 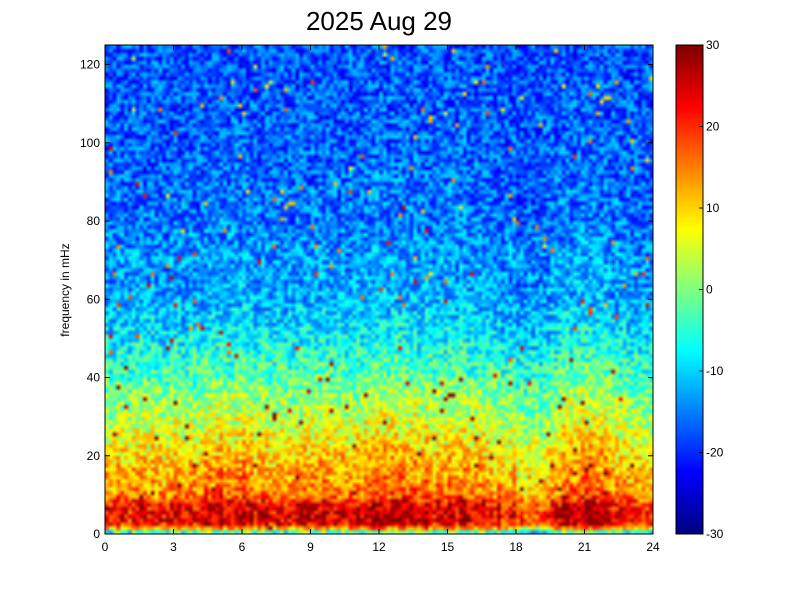 I want to click on x-tick-label: 12, so click(x=379, y=547).